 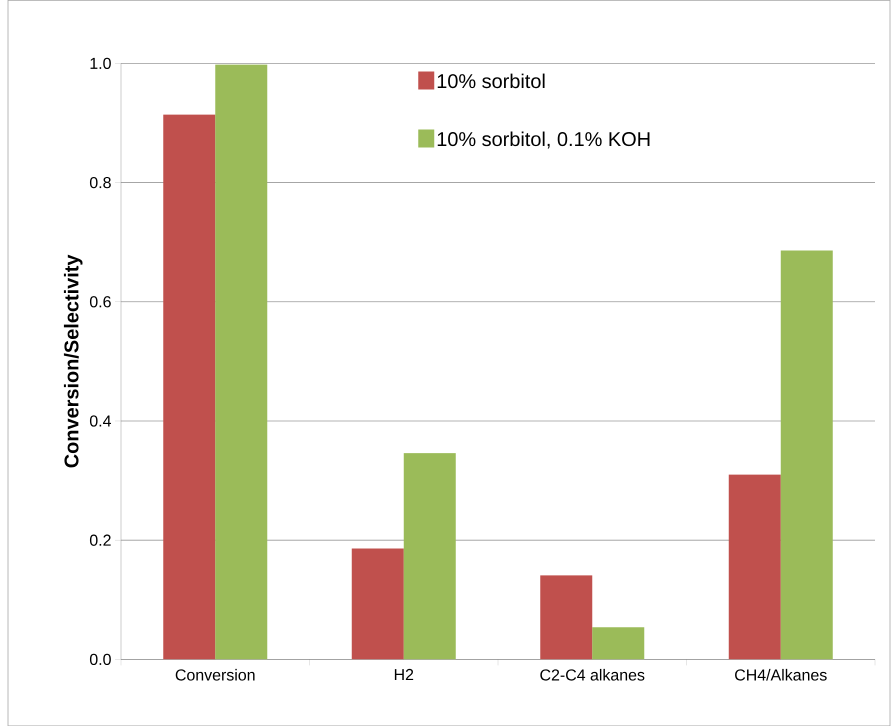 I want to click on x-tick-label: CH4/Alkanes, so click(x=781, y=674).